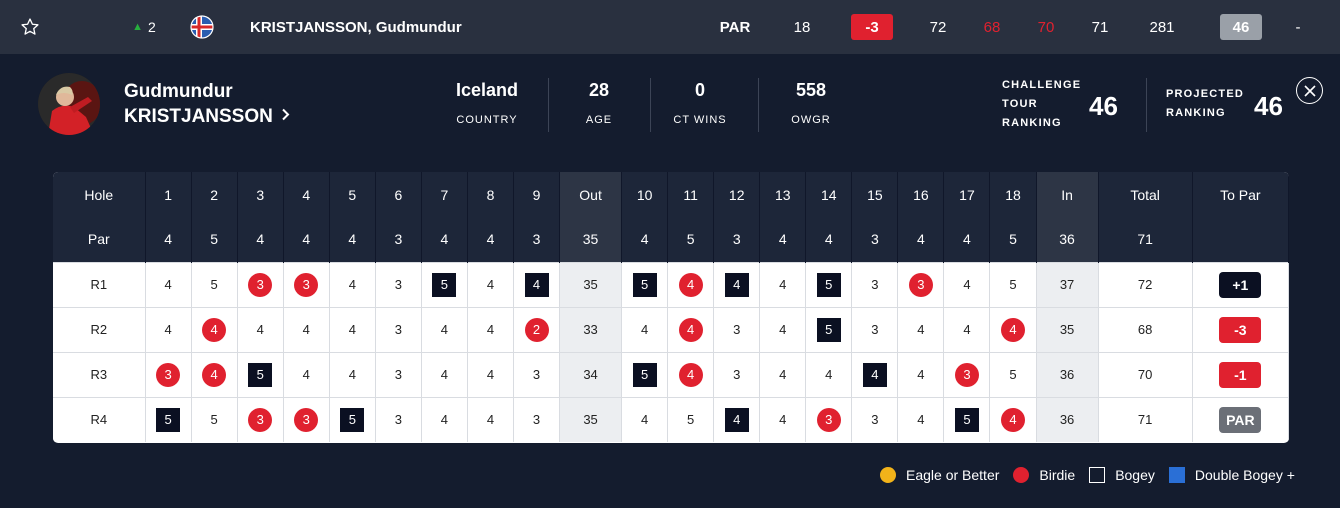 Image resolution: width=1340 pixels, height=508 pixels. Describe the element at coordinates (1145, 194) in the screenshot. I see `hole-number: Total` at that location.